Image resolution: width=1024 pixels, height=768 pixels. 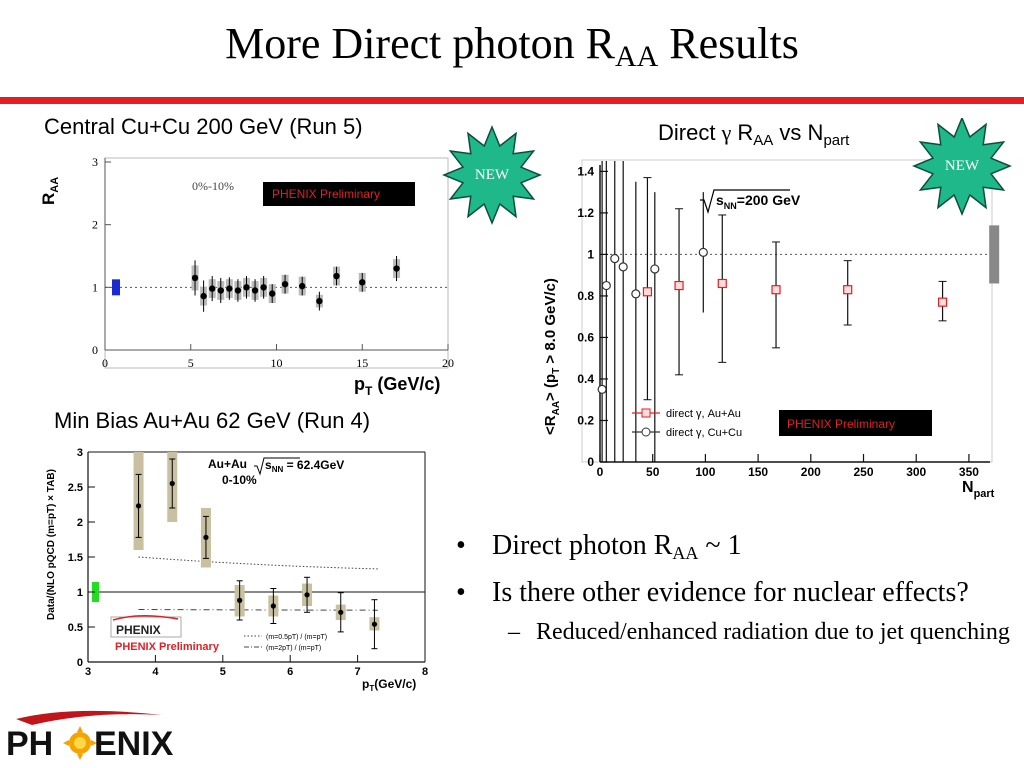 I want to click on new-badge-2-star, so click(x=962, y=167).